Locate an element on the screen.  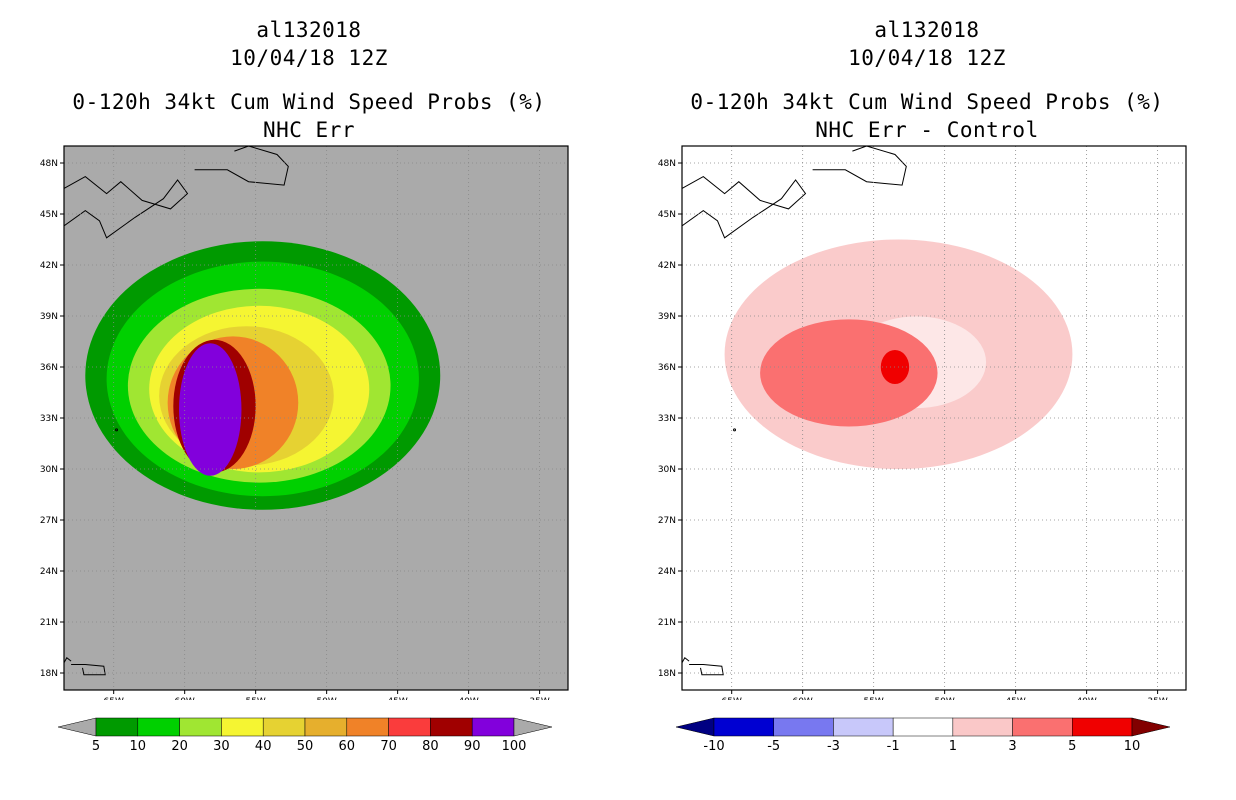
colorbar: -10 -5 -3 -1 1 3 5 10 is located at coordinates (923, 735).